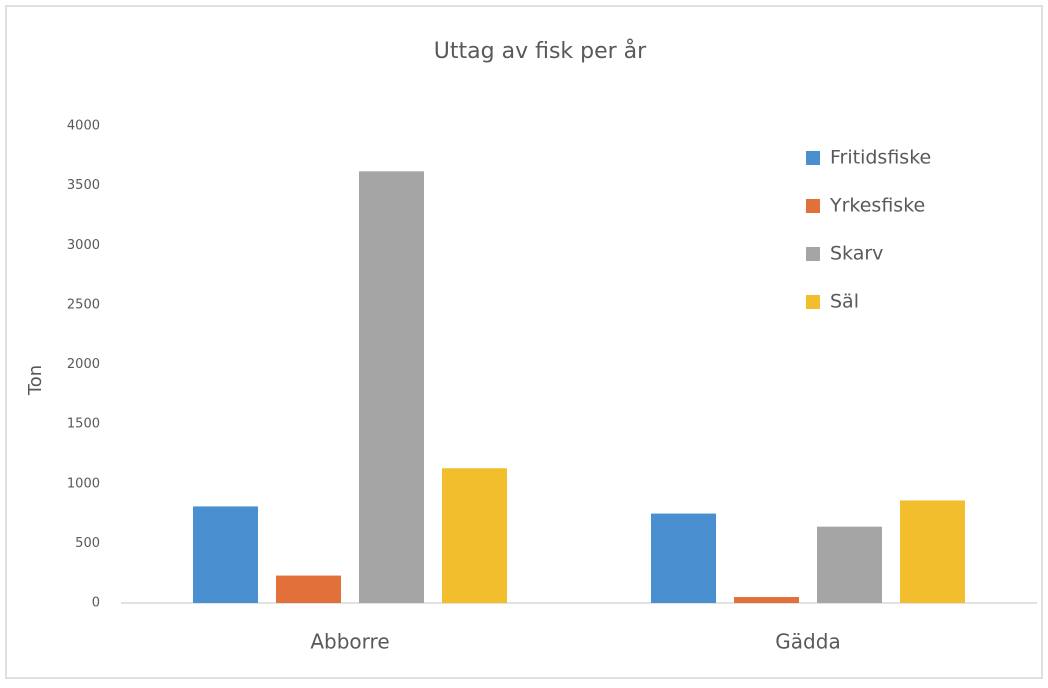 The height and width of the screenshot is (688, 1048). What do you see at coordinates (87, 543) in the screenshot?
I see `y-tick-label: 500` at bounding box center [87, 543].